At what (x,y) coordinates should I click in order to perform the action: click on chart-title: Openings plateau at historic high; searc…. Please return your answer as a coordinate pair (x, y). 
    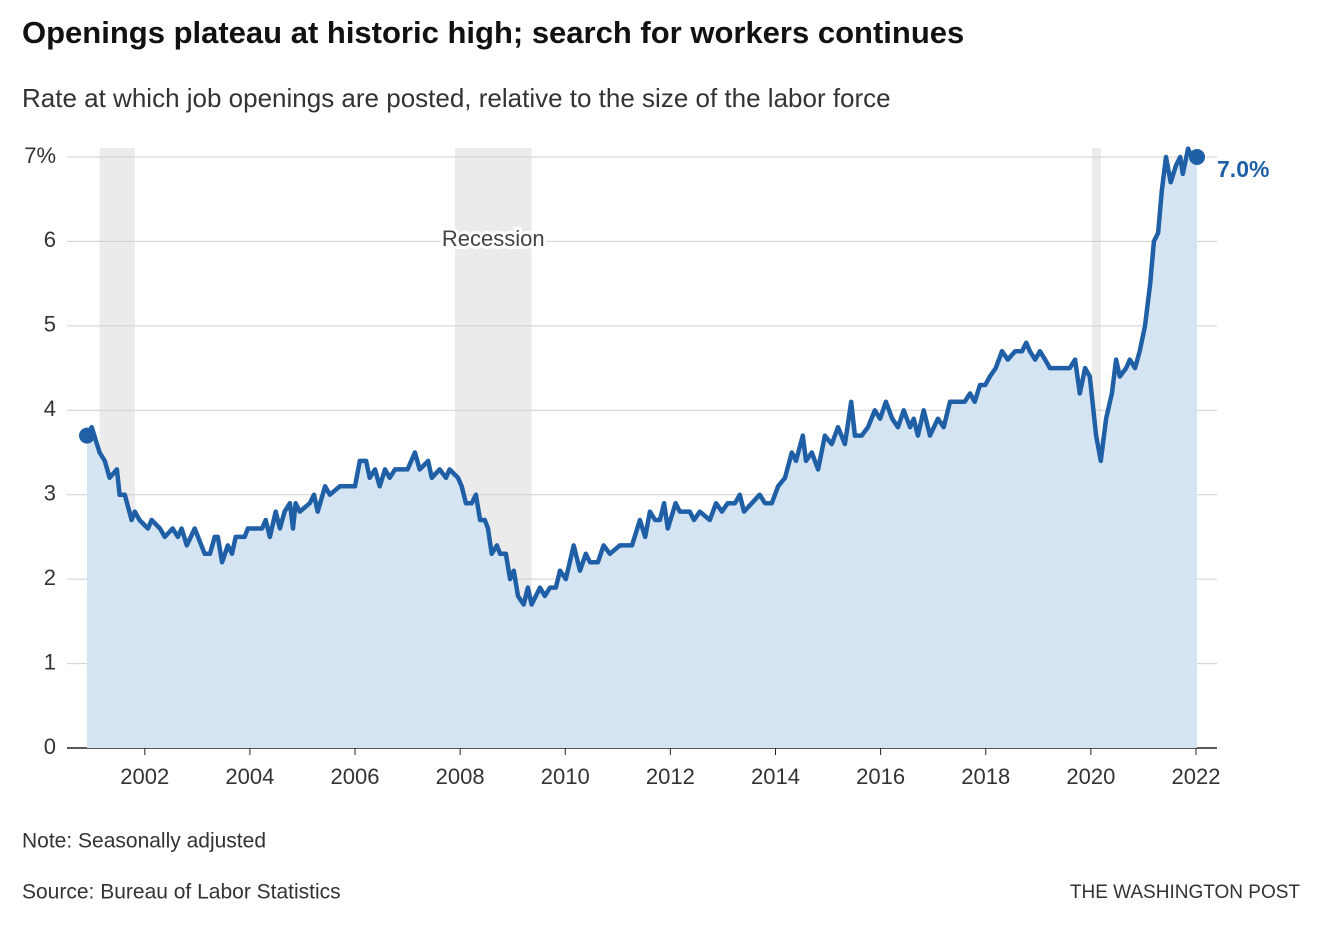
    Looking at the image, I should click on (493, 32).